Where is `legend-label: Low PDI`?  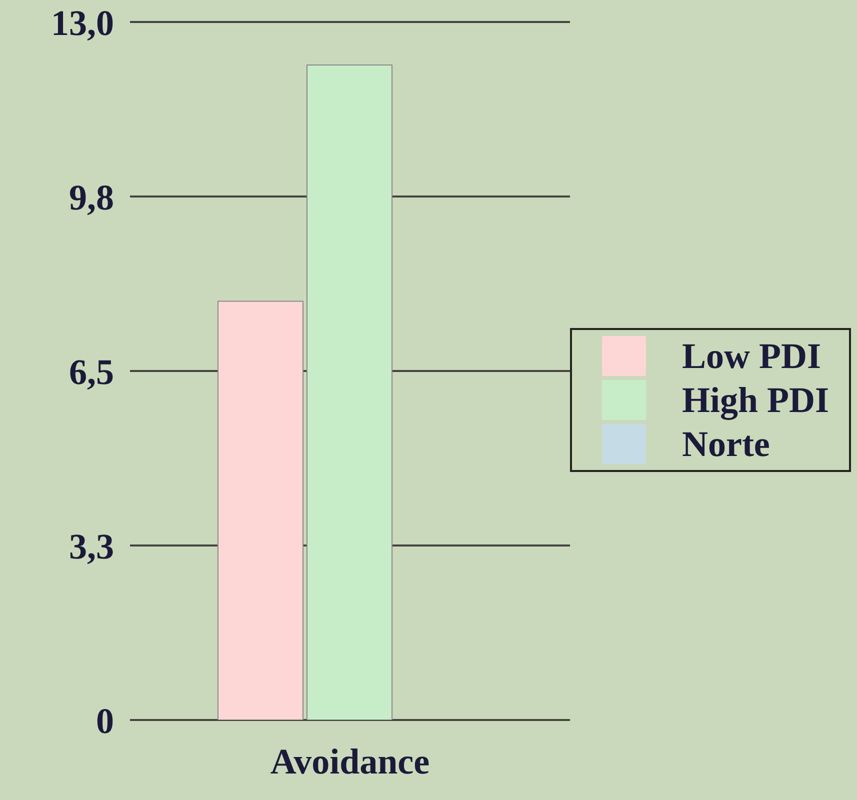 legend-label: Low PDI is located at coordinates (751, 356).